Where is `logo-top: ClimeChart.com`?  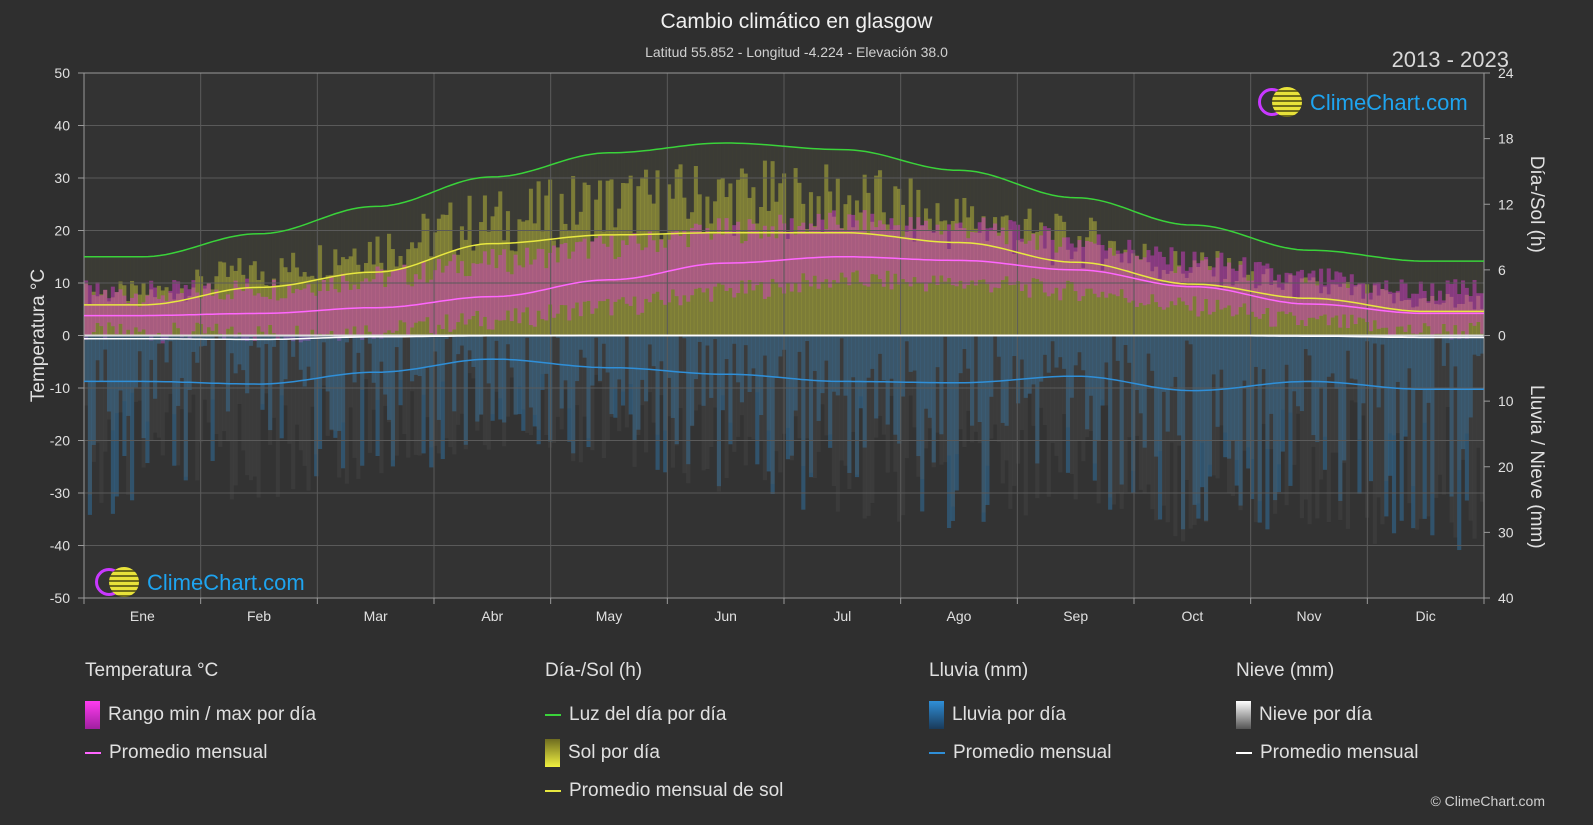
logo-top: ClimeChart.com is located at coordinates (1363, 102).